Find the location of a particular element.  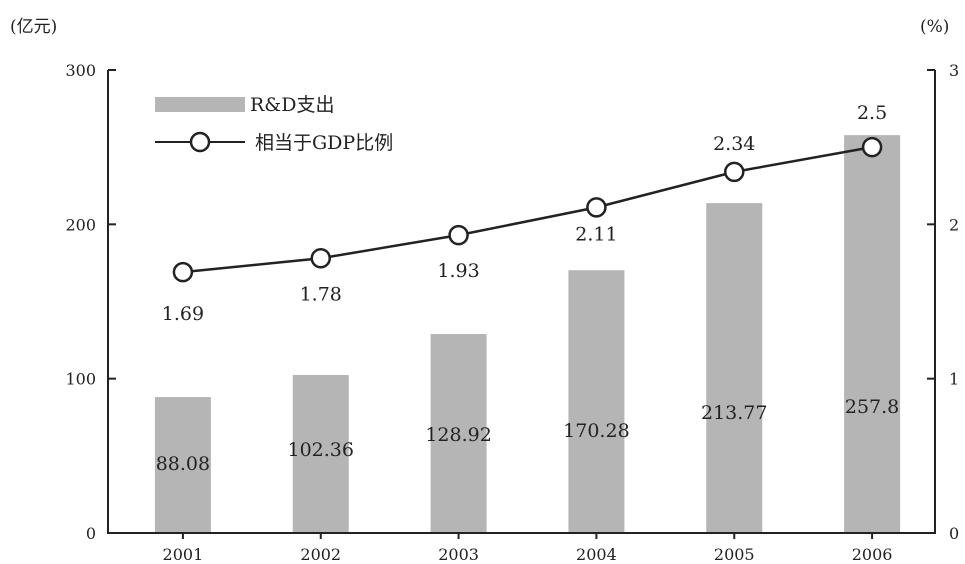

line-value-label: 1.78 is located at coordinates (321, 294).